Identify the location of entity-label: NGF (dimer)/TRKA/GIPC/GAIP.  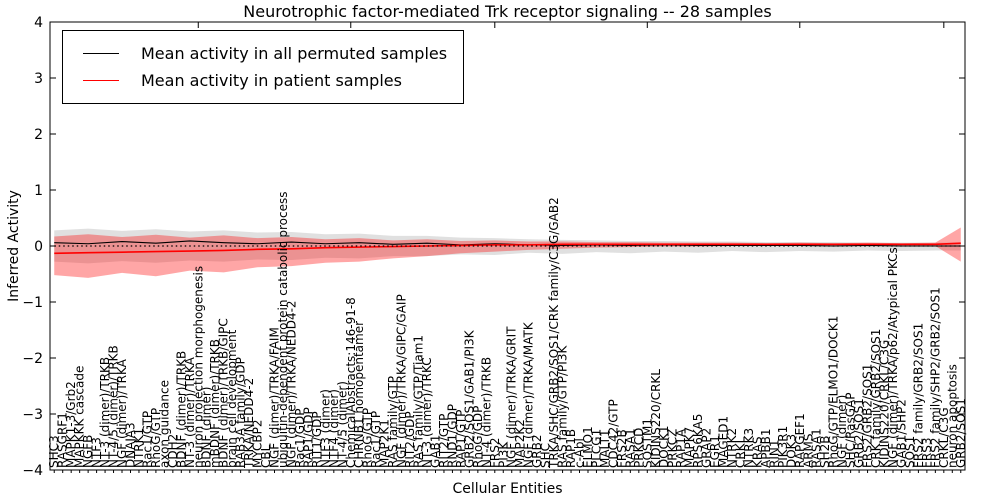
(402, 381).